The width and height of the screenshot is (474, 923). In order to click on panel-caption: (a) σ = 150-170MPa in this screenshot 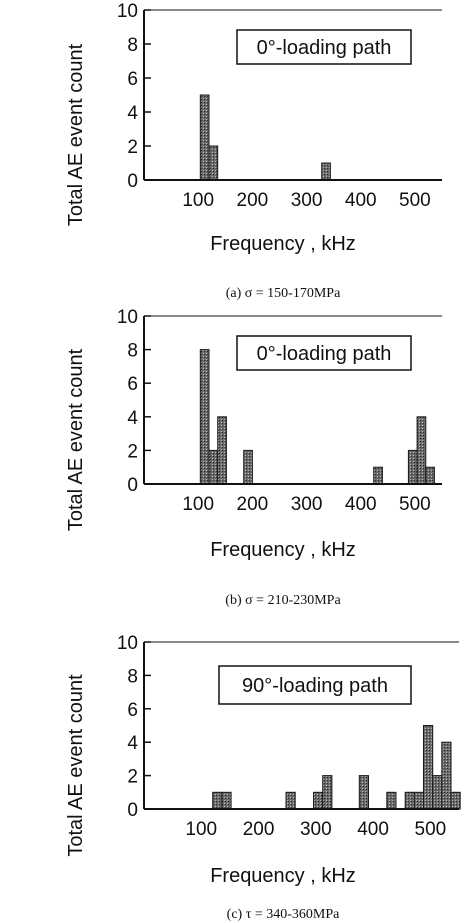, I will do `click(283, 293)`.